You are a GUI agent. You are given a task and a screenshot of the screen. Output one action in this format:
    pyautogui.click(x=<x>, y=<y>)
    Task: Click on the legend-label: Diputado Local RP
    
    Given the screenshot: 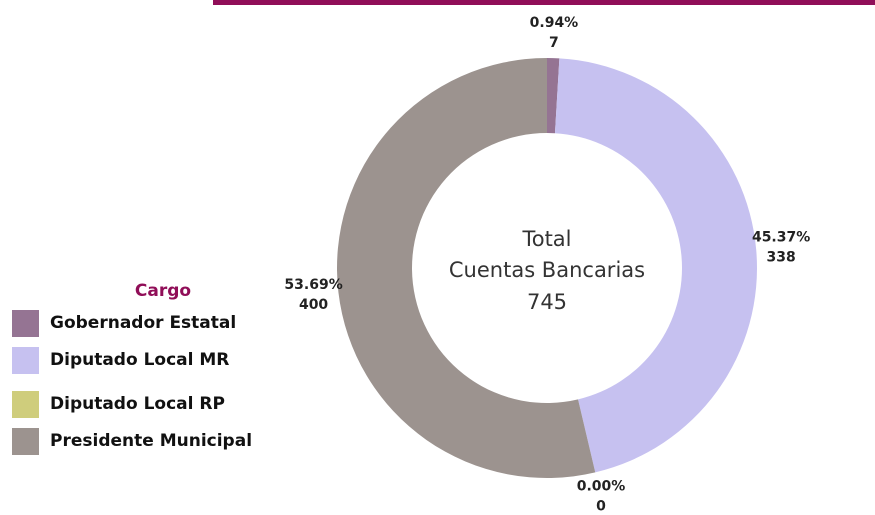 What is the action you would take?
    pyautogui.click(x=137, y=404)
    